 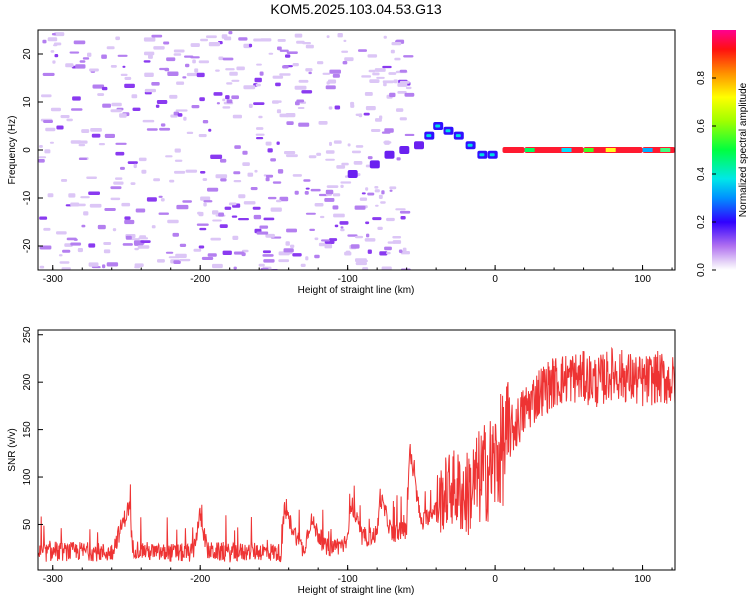 I want to click on spectrogram-y-label: Frequency (Hz), so click(x=12, y=150).